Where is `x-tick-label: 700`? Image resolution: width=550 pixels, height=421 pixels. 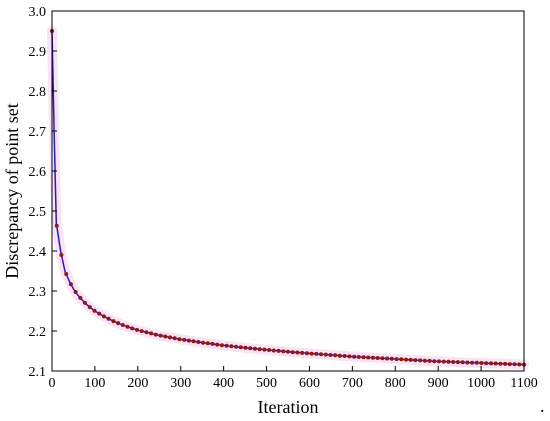 x-tick-label: 700 is located at coordinates (352, 383).